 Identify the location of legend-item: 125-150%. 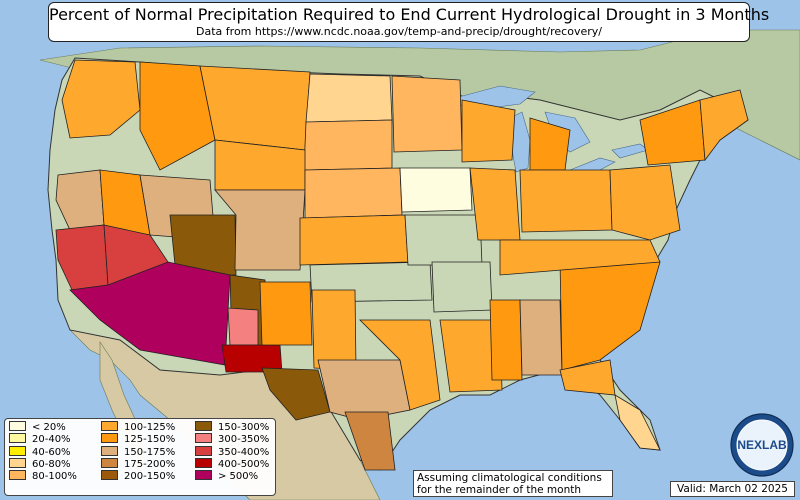
(138, 439).